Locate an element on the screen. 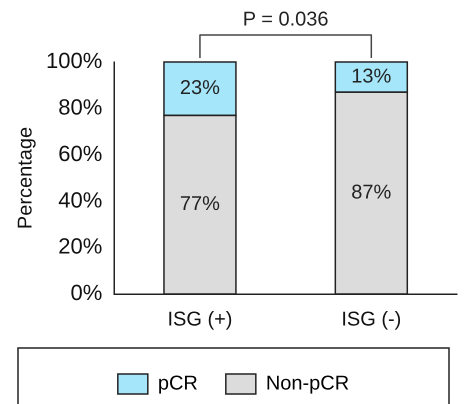  y-axis-title: Percentage is located at coordinates (25, 178).